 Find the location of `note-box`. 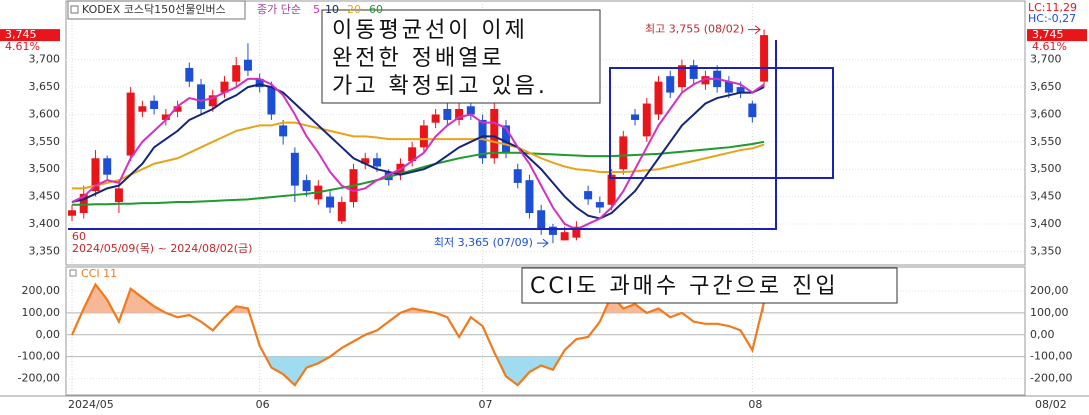

note-box is located at coordinates (461, 56).